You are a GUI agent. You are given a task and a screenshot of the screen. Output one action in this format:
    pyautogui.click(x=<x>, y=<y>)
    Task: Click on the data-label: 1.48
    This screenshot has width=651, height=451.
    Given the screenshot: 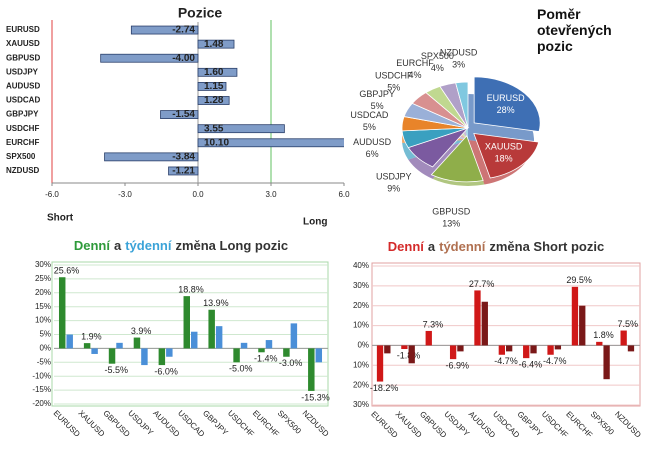 What is the action you would take?
    pyautogui.click(x=214, y=44)
    